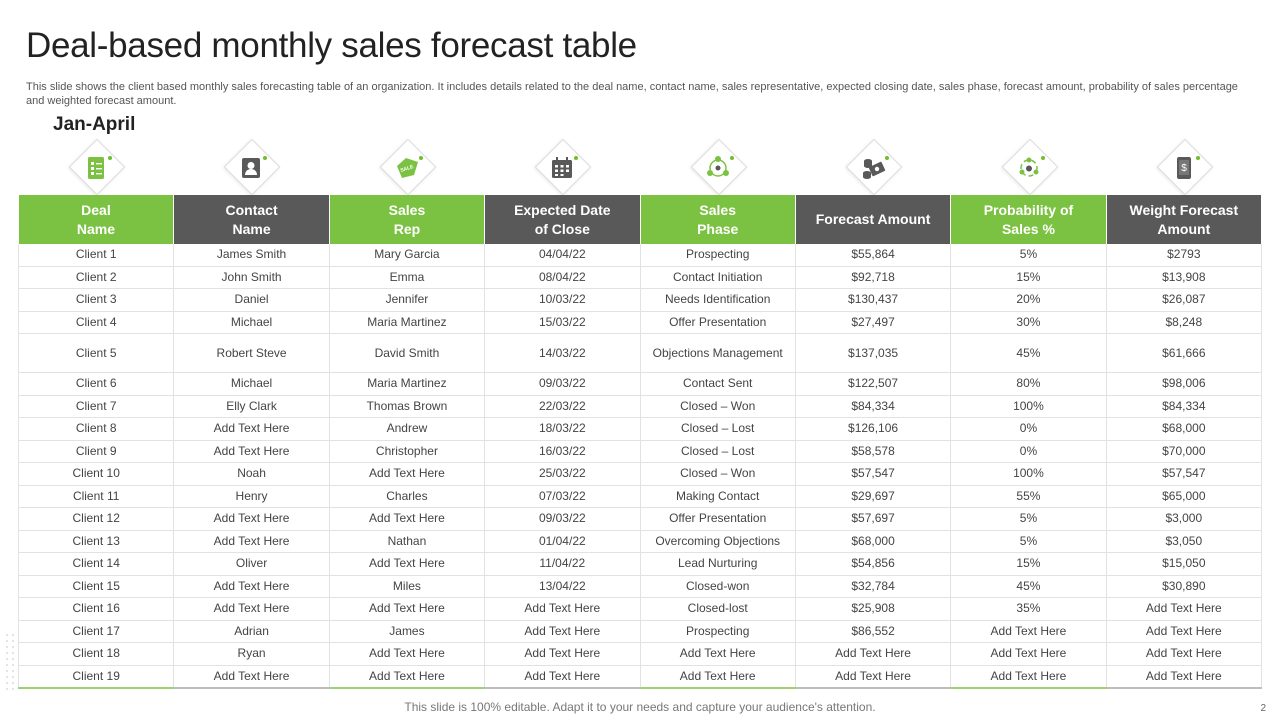 This screenshot has height=720, width=1280. I want to click on table-cell: $130,437, so click(873, 300).